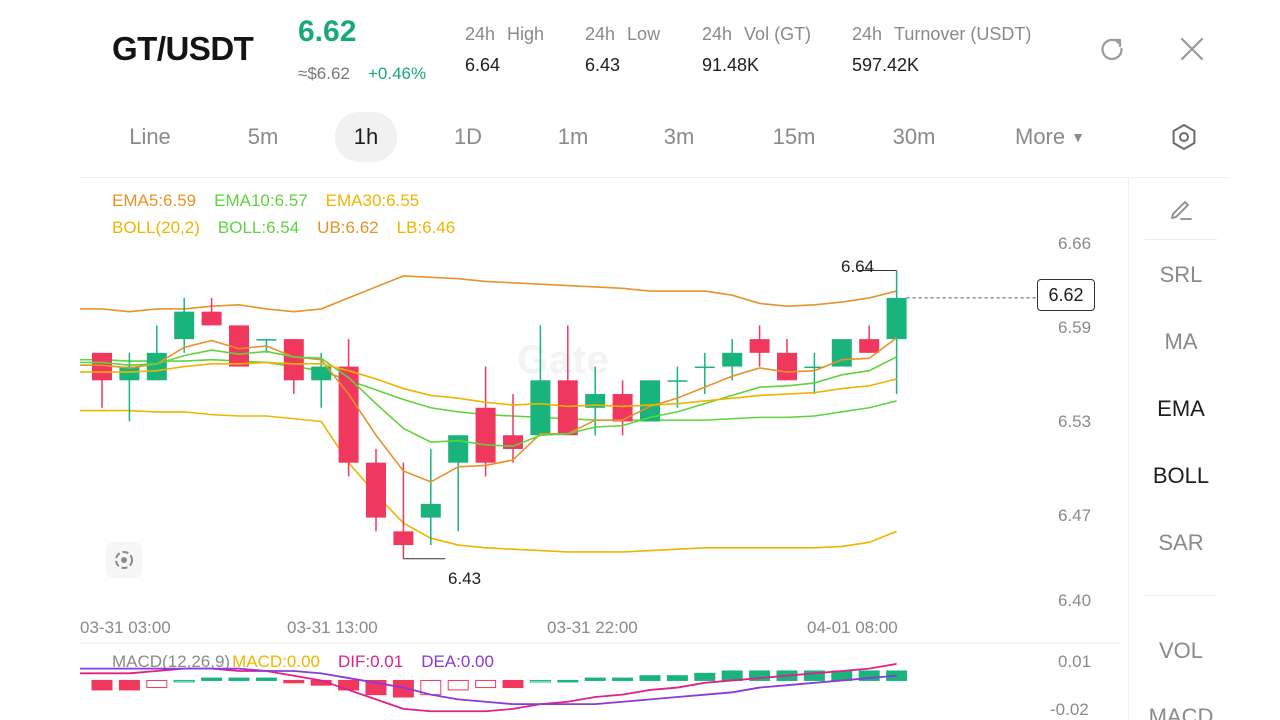  Describe the element at coordinates (488, 481) in the screenshot. I see `boll-lower-band` at that location.